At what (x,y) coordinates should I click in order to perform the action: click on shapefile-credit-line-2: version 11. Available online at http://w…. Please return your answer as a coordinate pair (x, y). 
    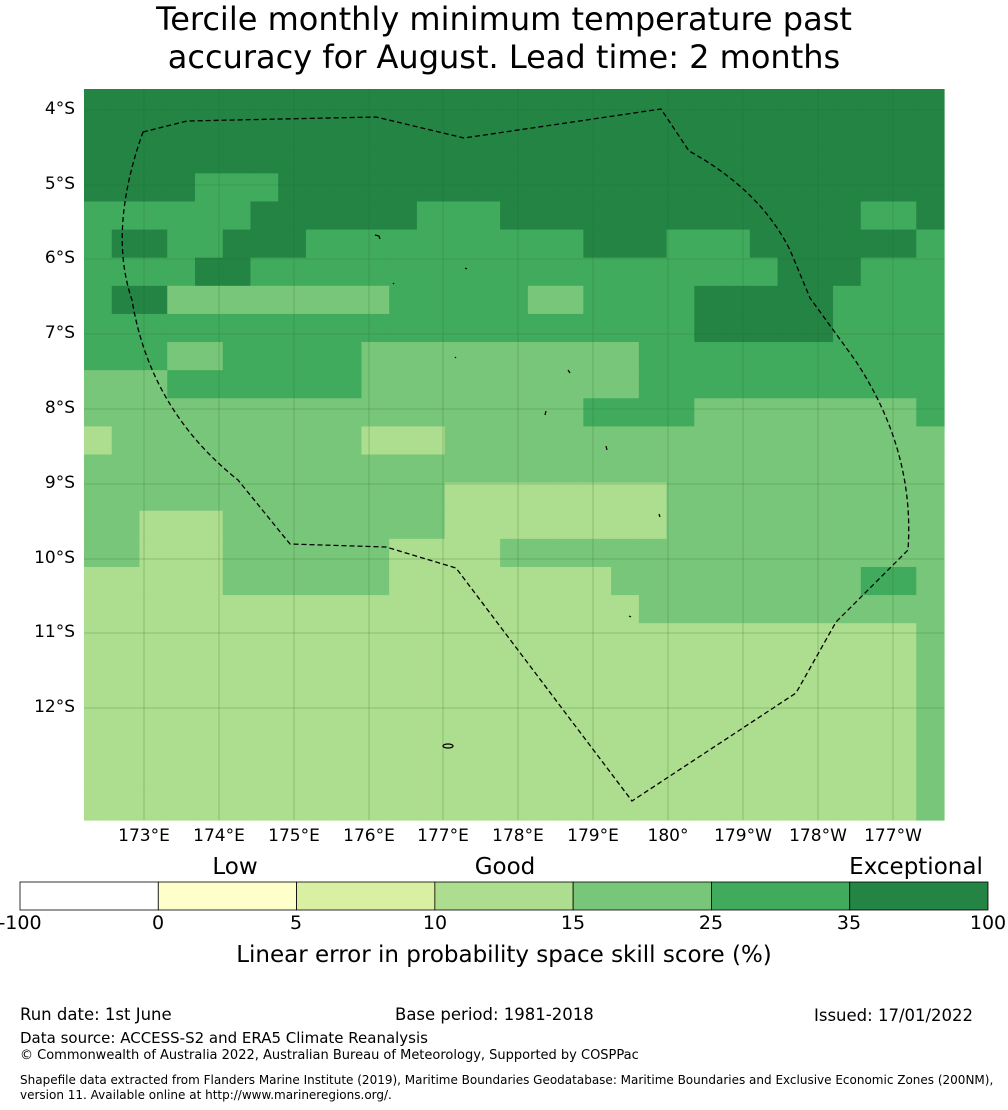
    Looking at the image, I should click on (206, 1095).